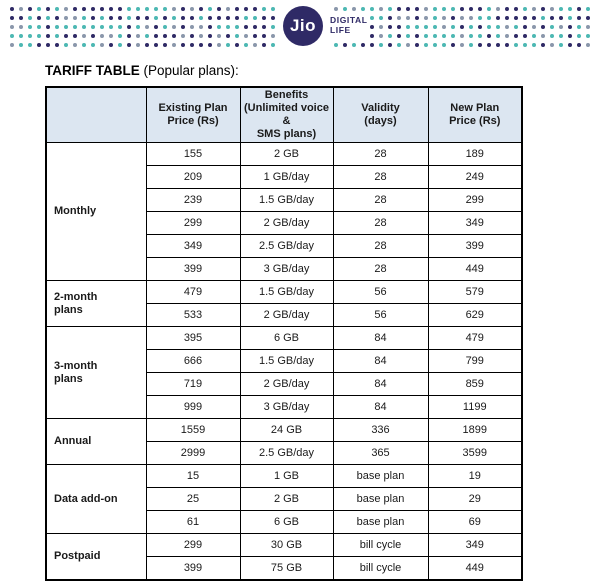  I want to click on table-cell: 1 GB/day, so click(286, 177).